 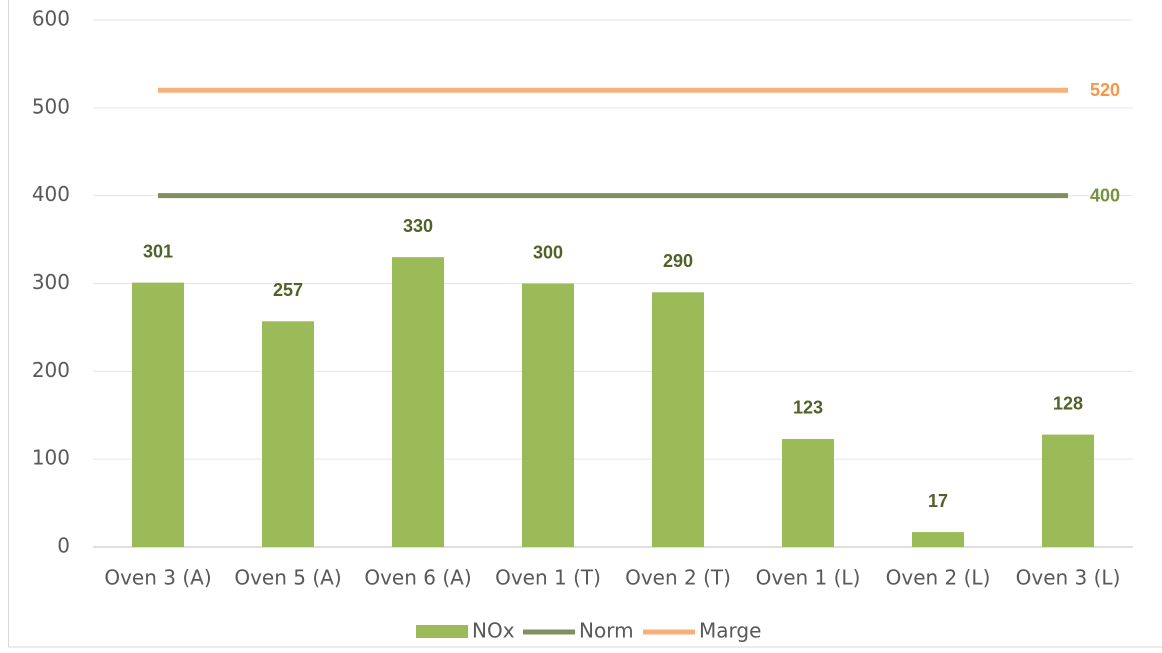 What do you see at coordinates (493, 631) in the screenshot?
I see `legend-label: NOx` at bounding box center [493, 631].